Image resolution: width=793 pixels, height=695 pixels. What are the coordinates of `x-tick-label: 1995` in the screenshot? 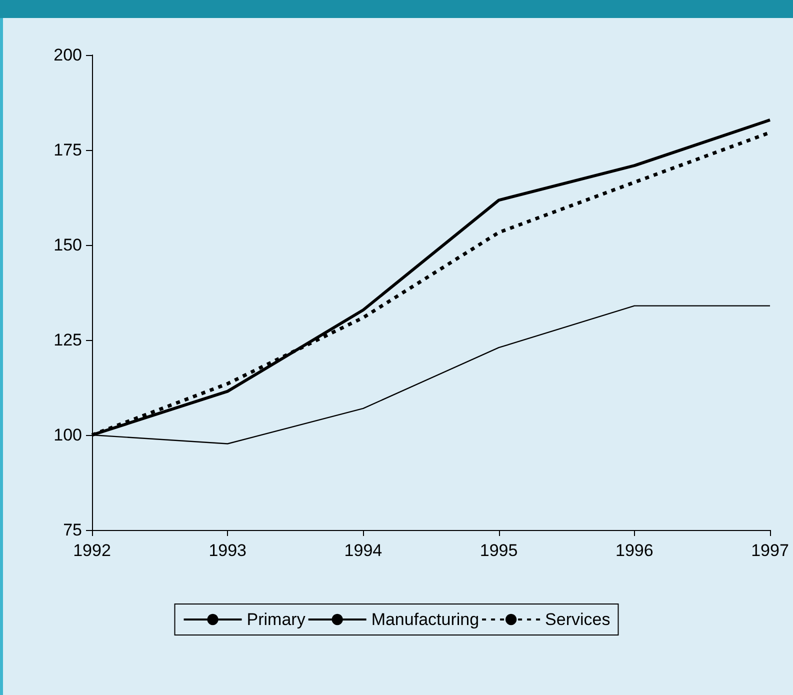 It's located at (499, 550).